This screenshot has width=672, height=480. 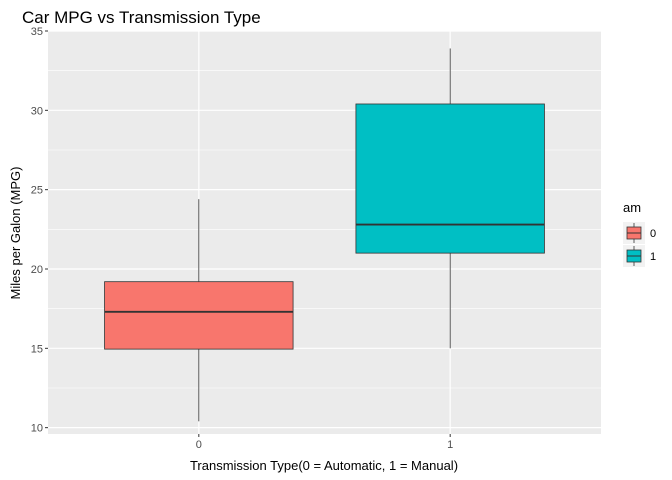 I want to click on y-tick-label: 10, so click(x=37, y=429).